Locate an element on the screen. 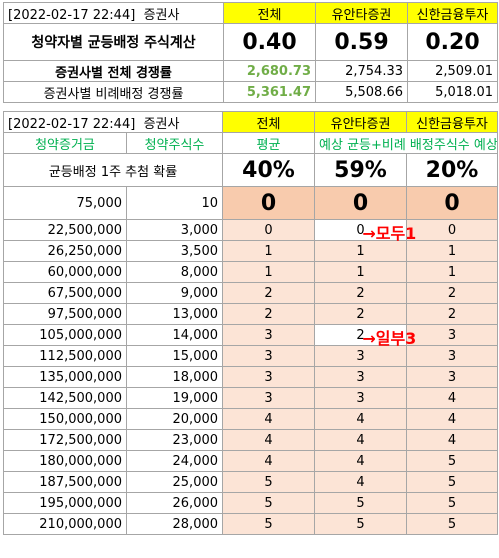 The height and width of the screenshot is (558, 499). annotation-all: →모두1 is located at coordinates (389, 233).